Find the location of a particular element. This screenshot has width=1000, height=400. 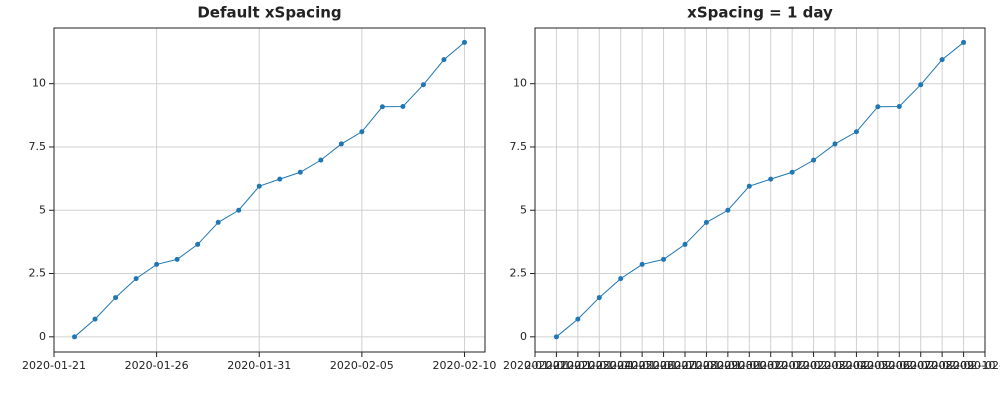

x-tick-label: 2020-02-01 is located at coordinates (771, 365).